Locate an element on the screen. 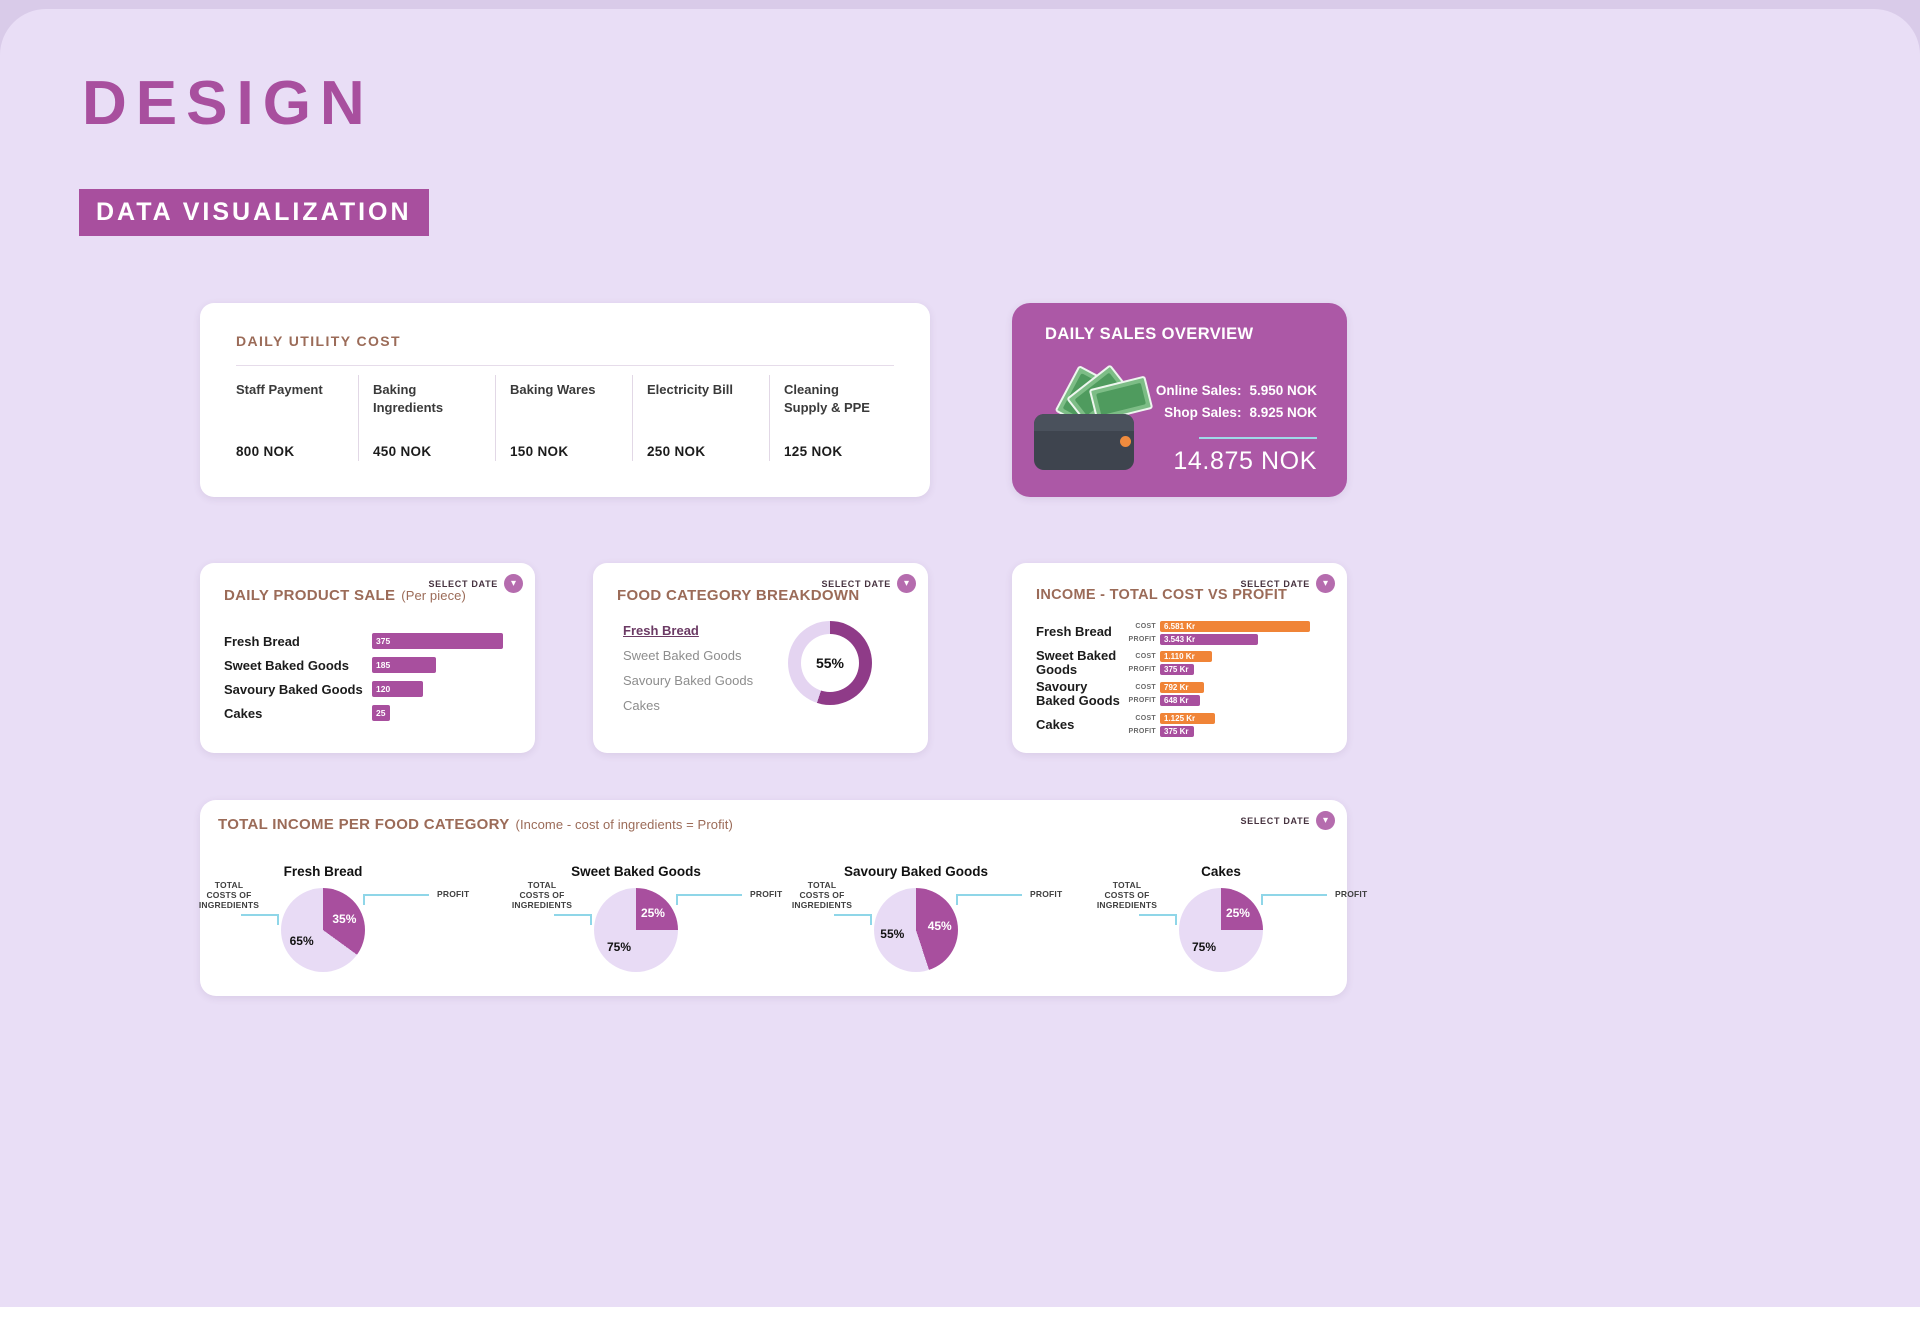 Image resolution: width=1920 pixels, height=1319 pixels. income-cost-row: COST 1.125 Kr is located at coordinates (1231, 718).